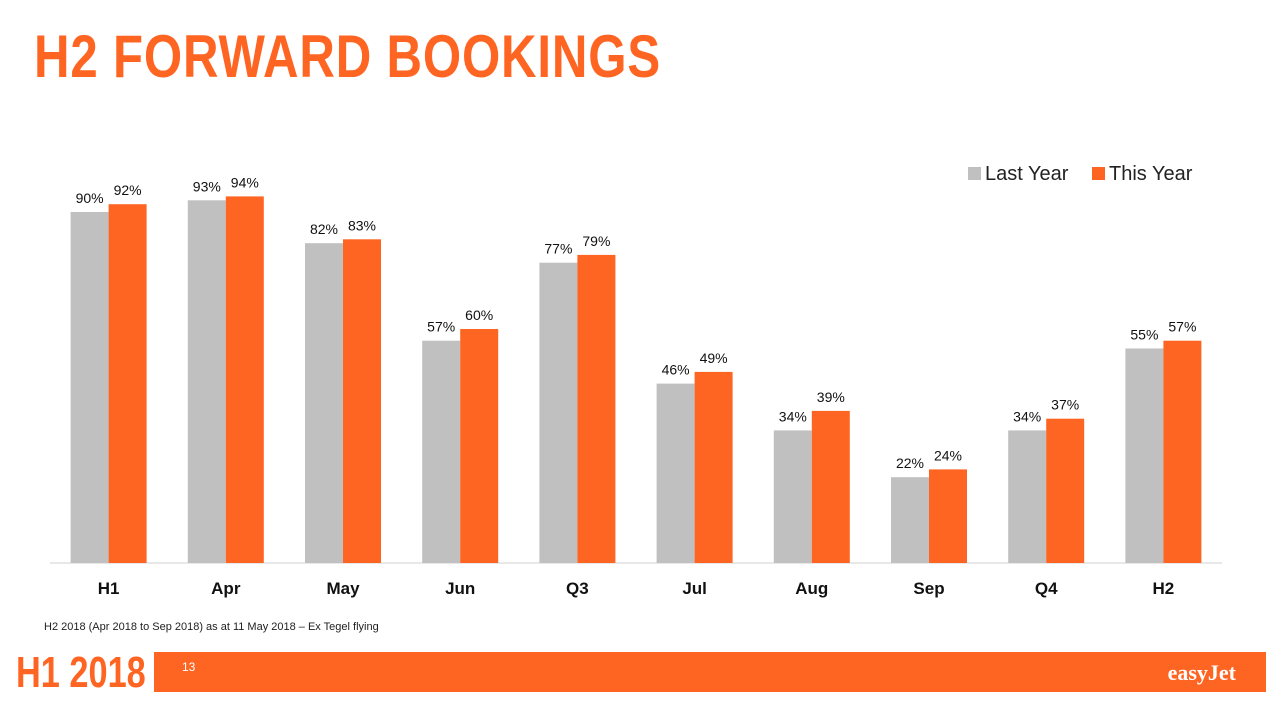  What do you see at coordinates (710, 672) in the screenshot?
I see `footer-bar: 13 easyJet` at bounding box center [710, 672].